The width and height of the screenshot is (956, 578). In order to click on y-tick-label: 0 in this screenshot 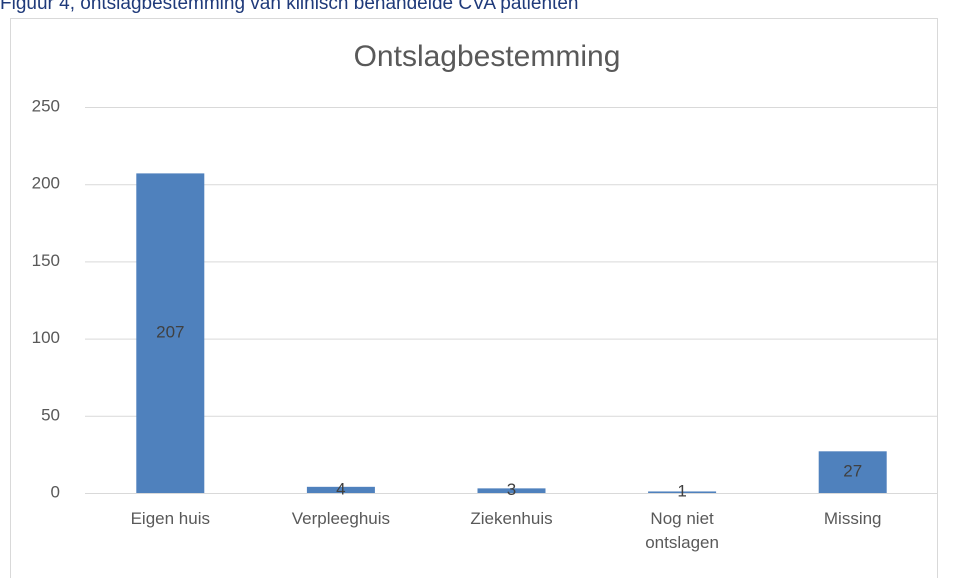, I will do `click(55, 491)`.